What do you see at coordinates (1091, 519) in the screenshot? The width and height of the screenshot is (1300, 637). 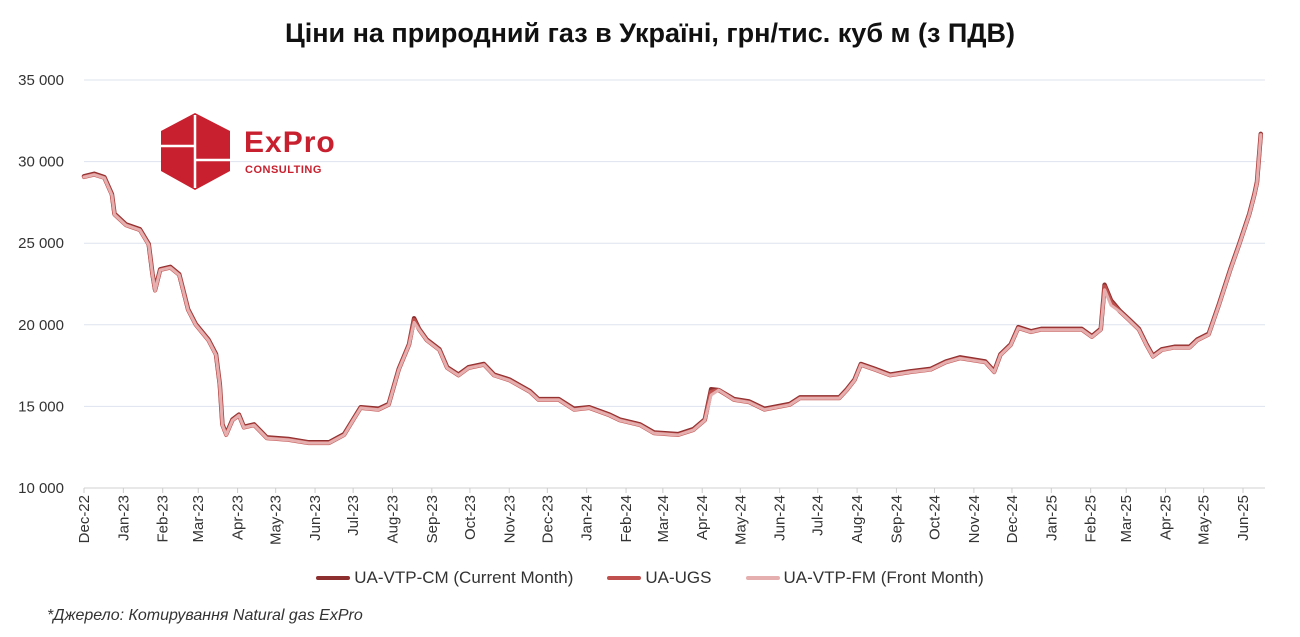 I see `x-tick-label: Feb-25` at bounding box center [1091, 519].